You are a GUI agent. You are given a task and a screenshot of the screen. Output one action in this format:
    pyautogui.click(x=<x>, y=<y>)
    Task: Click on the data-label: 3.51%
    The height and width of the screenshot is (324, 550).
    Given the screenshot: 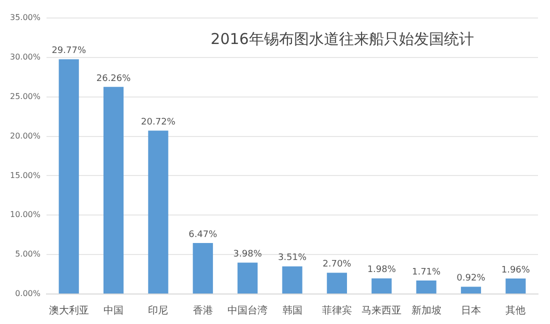 What is the action you would take?
    pyautogui.click(x=292, y=258)
    